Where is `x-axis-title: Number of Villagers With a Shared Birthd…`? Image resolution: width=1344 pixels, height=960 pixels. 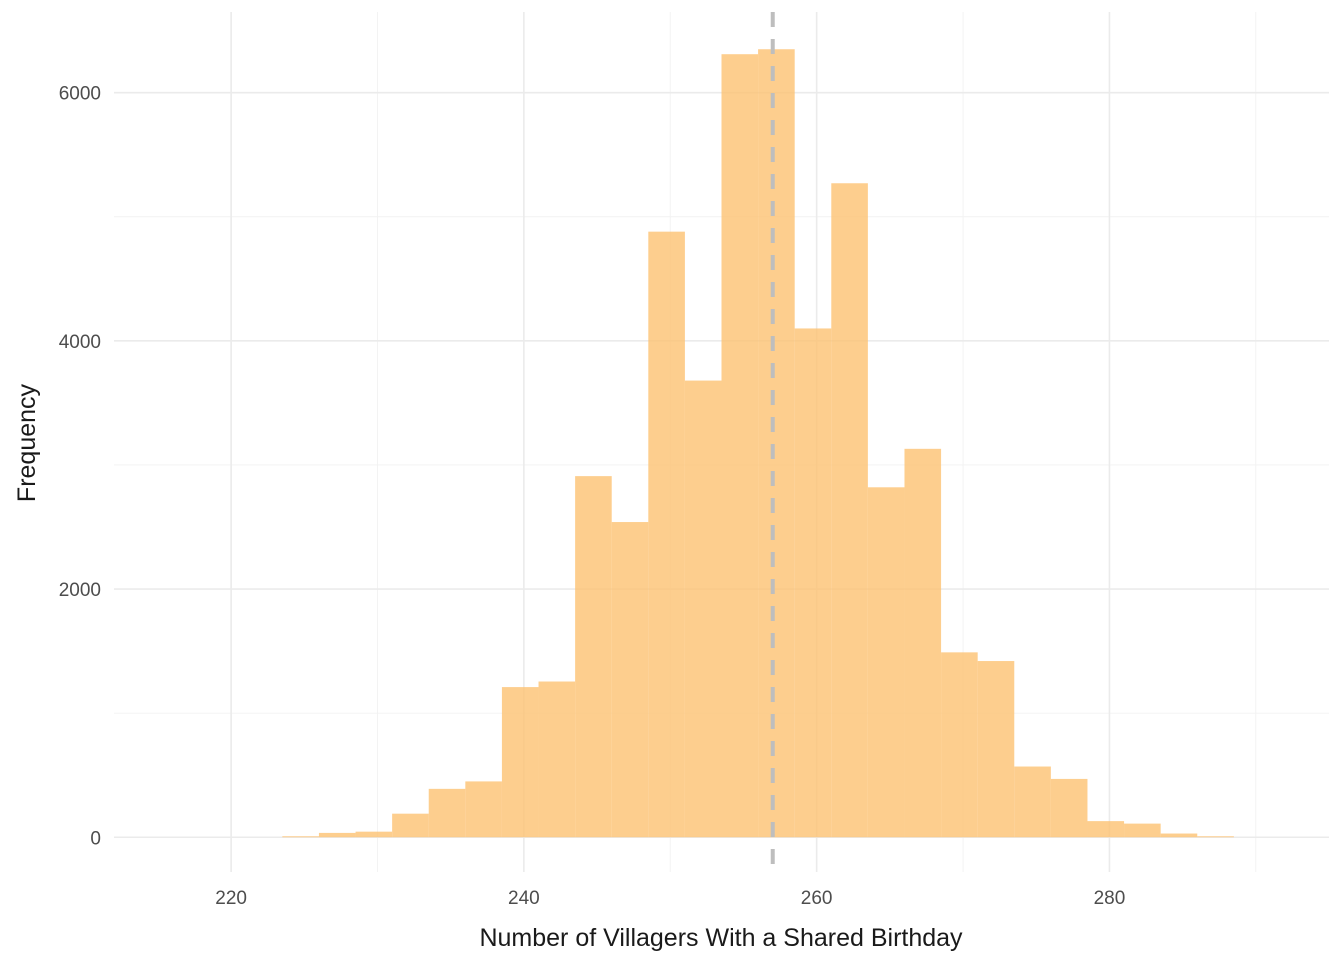 x-axis-title: Number of Villagers With a Shared Birthd… is located at coordinates (721, 938).